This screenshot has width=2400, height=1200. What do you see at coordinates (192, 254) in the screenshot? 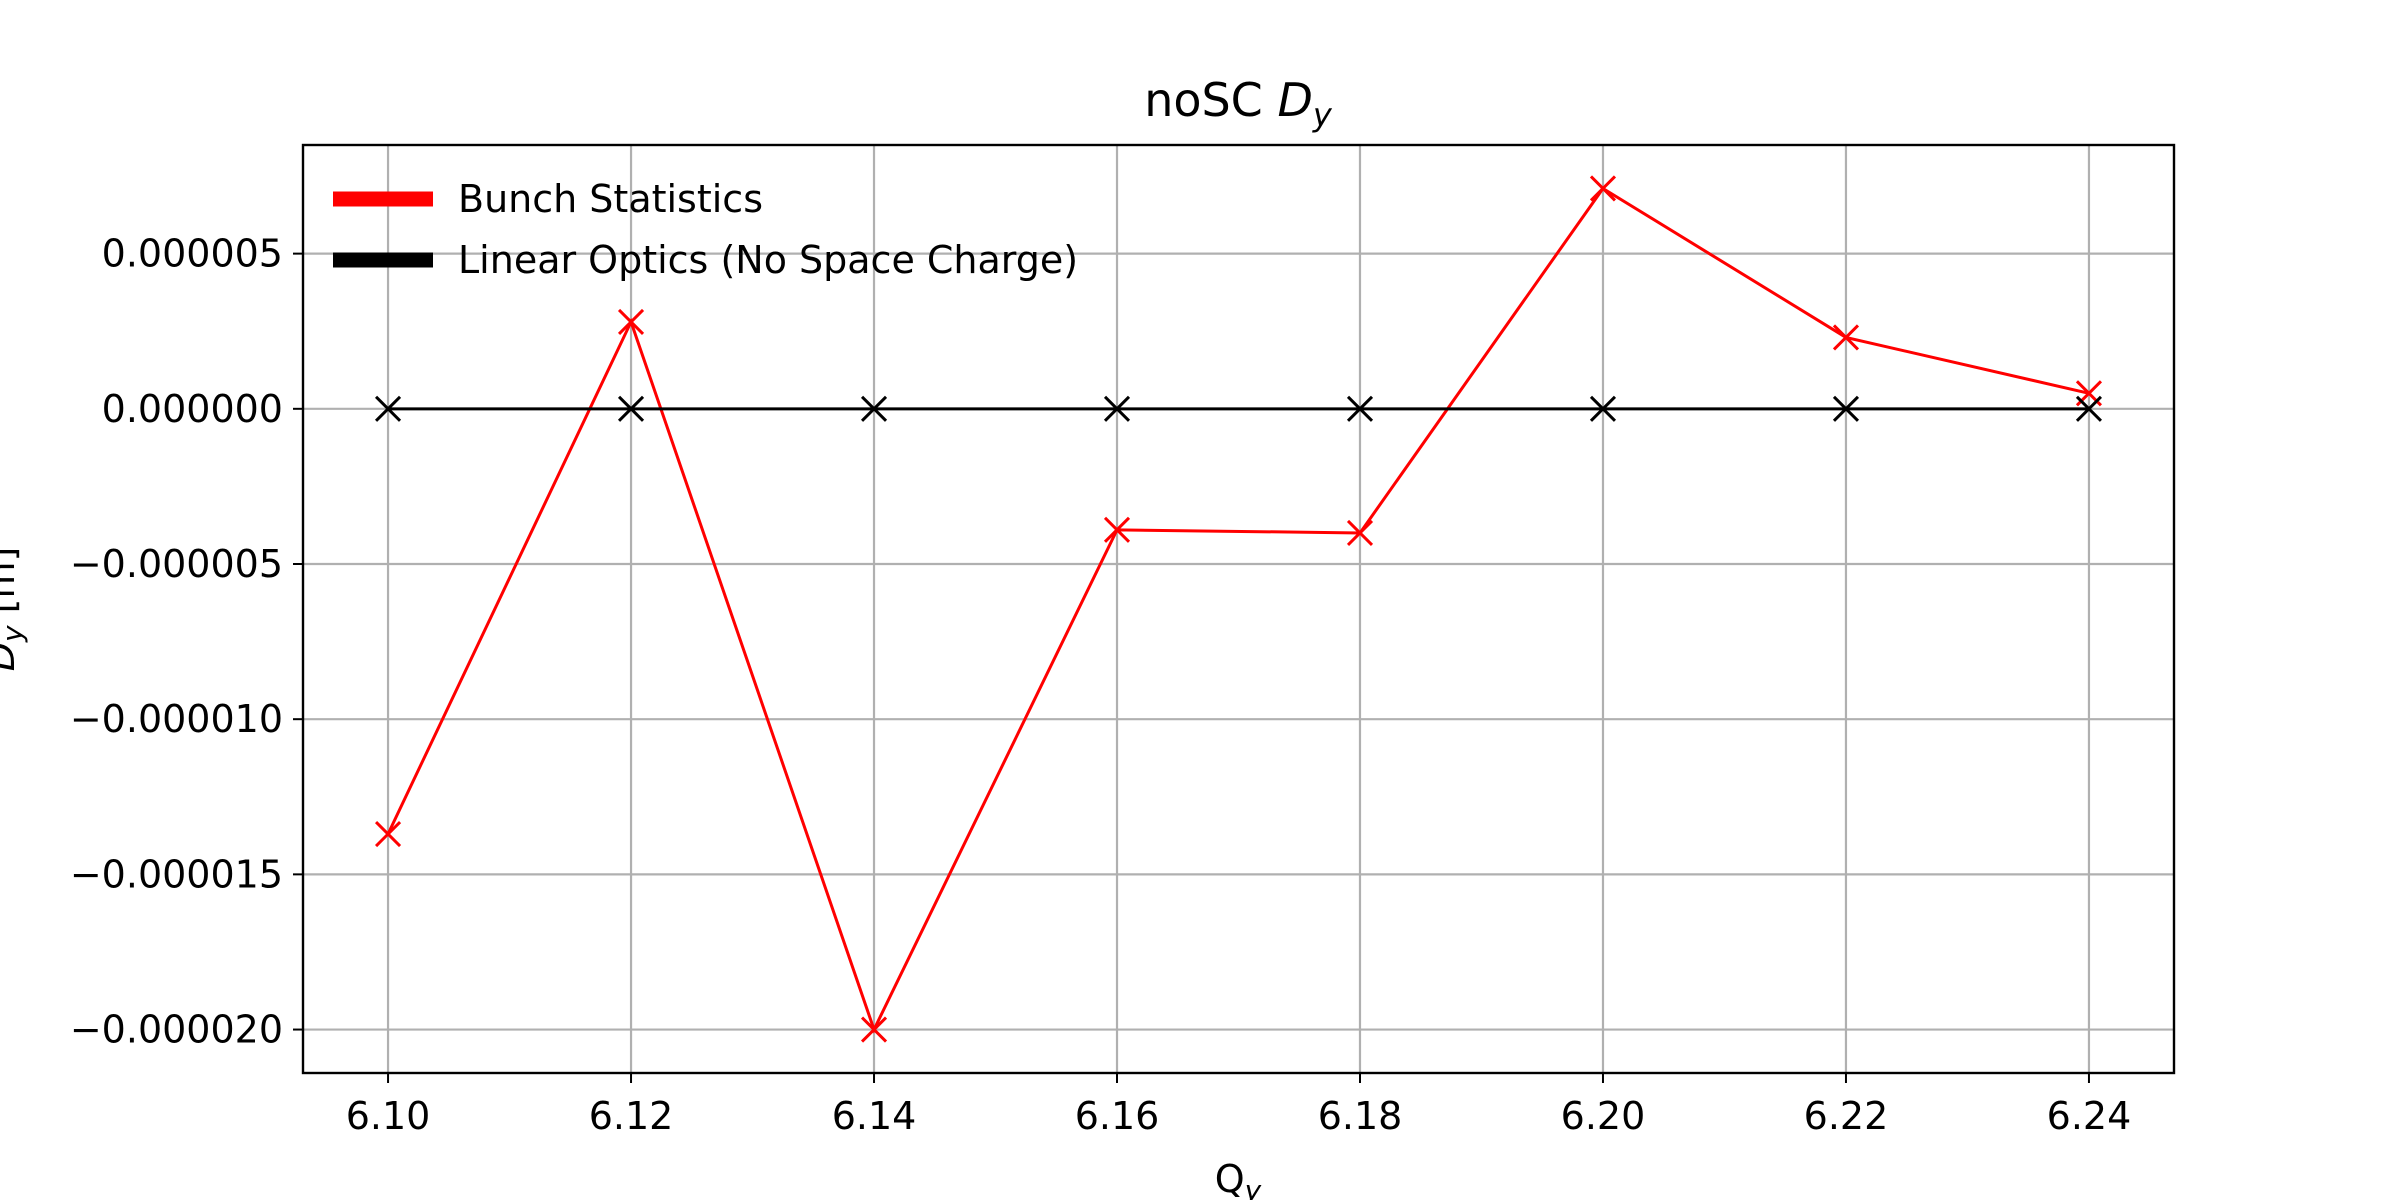
I see `y-tick-label: 0.000005` at bounding box center [192, 254].